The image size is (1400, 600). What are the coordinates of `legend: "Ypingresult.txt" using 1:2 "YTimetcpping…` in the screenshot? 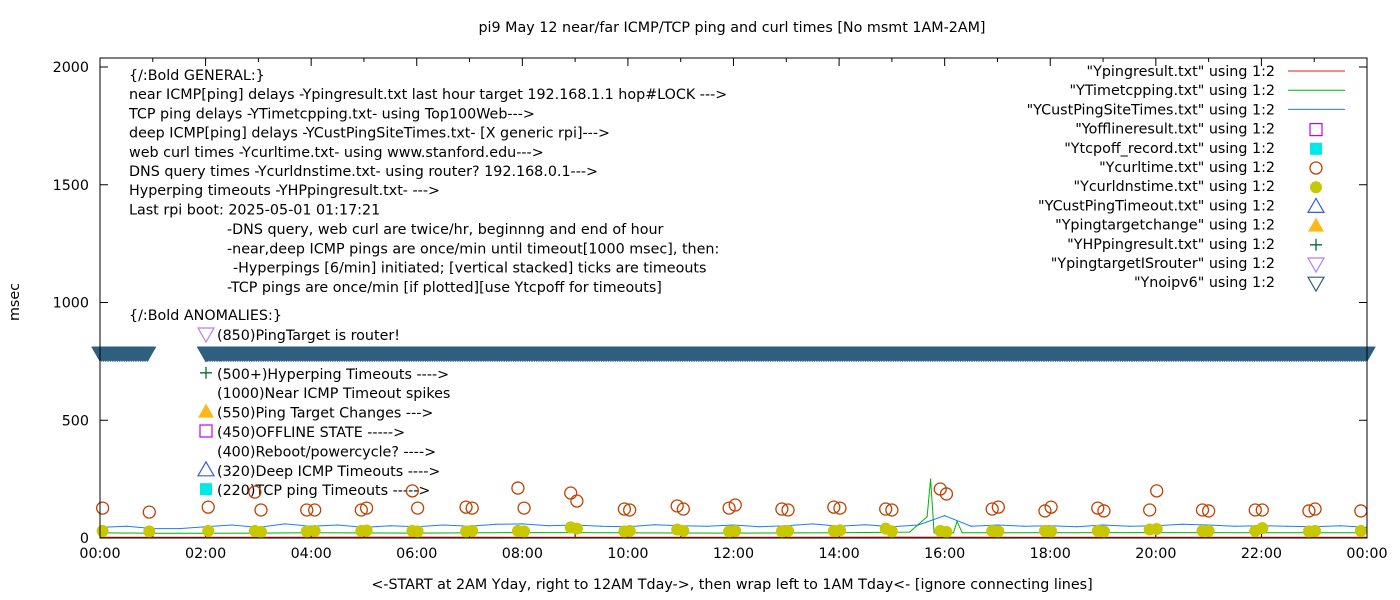 It's located at (1186, 178).